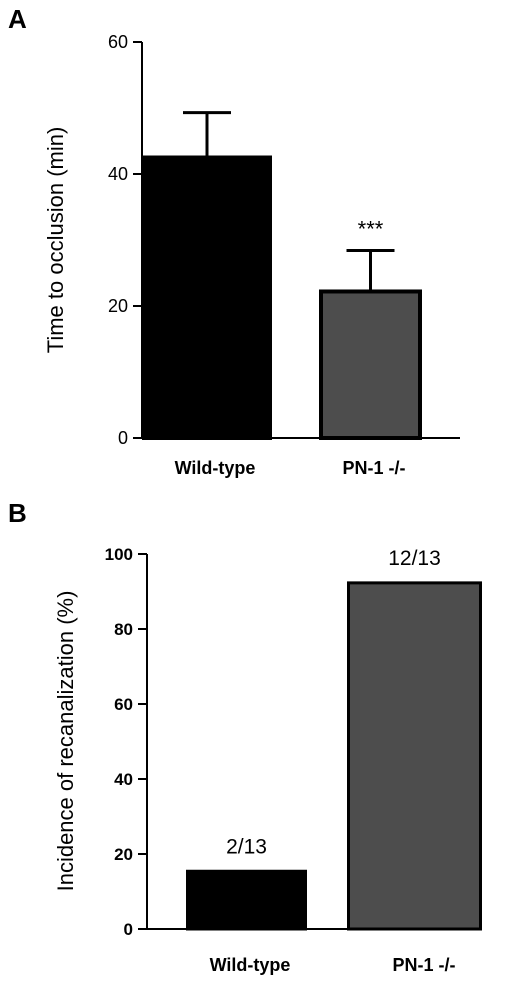  I want to click on y-tick-label: 80, so click(123, 629).